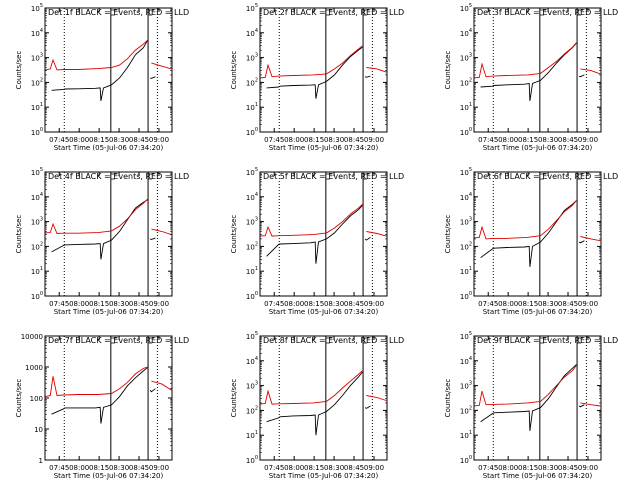  I want to click on y-tick-label: 1000, so click(34, 368).